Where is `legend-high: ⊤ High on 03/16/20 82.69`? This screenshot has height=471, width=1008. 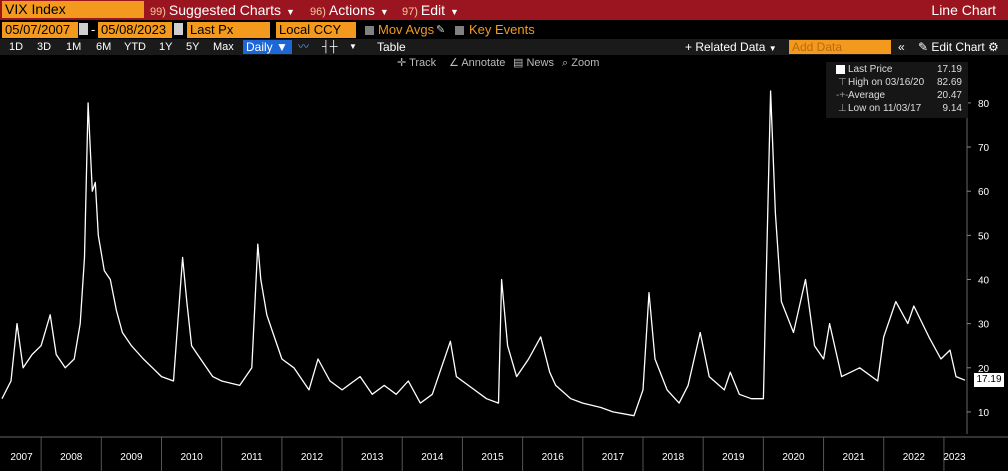
legend-high: ⊤ High on 03/16/20 82.69 is located at coordinates (897, 83).